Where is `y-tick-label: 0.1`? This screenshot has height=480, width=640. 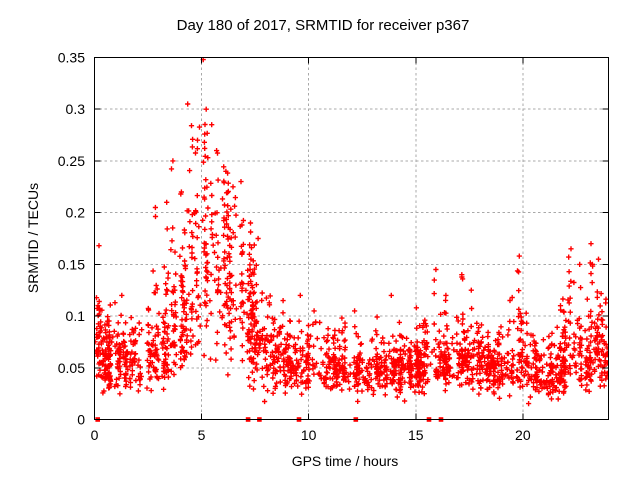
y-tick-label: 0.1 is located at coordinates (76, 316).